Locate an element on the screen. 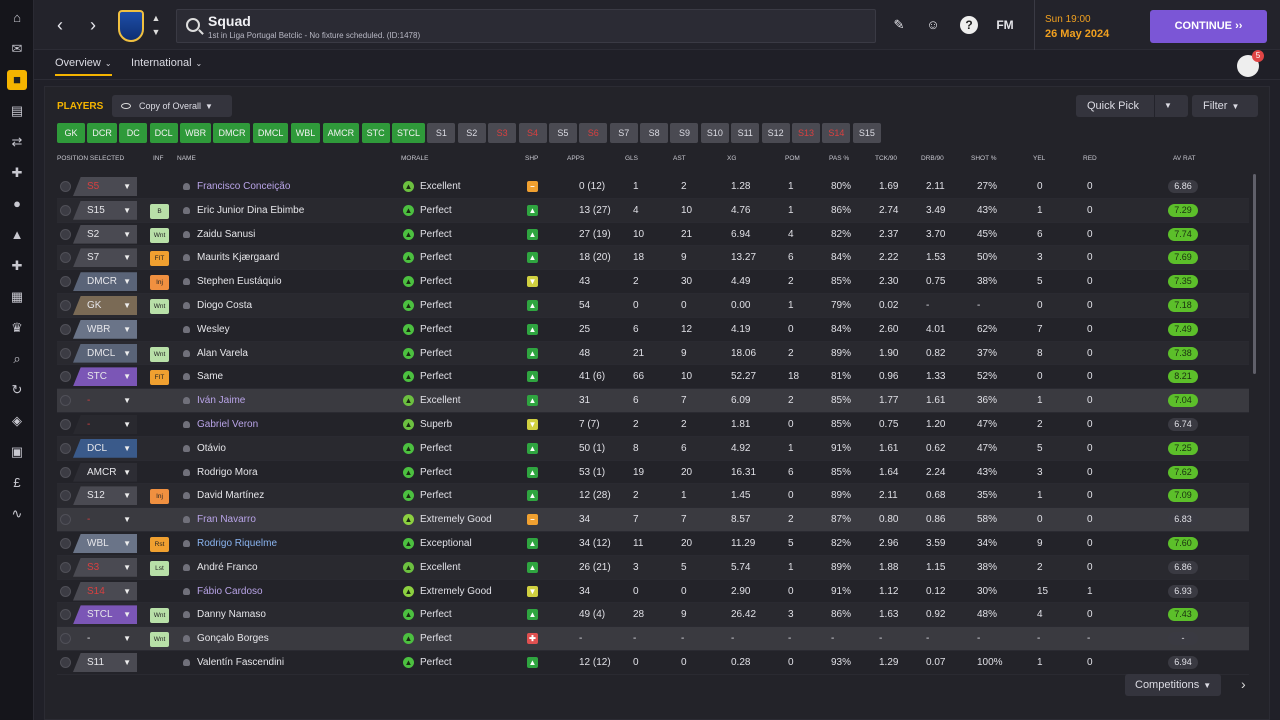 The height and width of the screenshot is (720, 1280). position-chip-stc: STC is located at coordinates (375, 133).